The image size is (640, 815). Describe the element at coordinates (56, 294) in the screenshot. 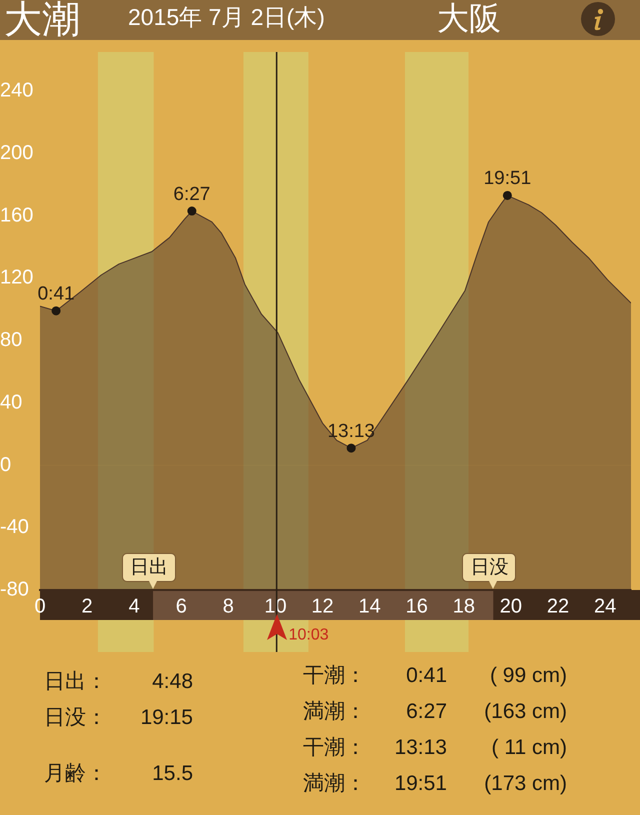

I see `annotation: 0:41` at that location.